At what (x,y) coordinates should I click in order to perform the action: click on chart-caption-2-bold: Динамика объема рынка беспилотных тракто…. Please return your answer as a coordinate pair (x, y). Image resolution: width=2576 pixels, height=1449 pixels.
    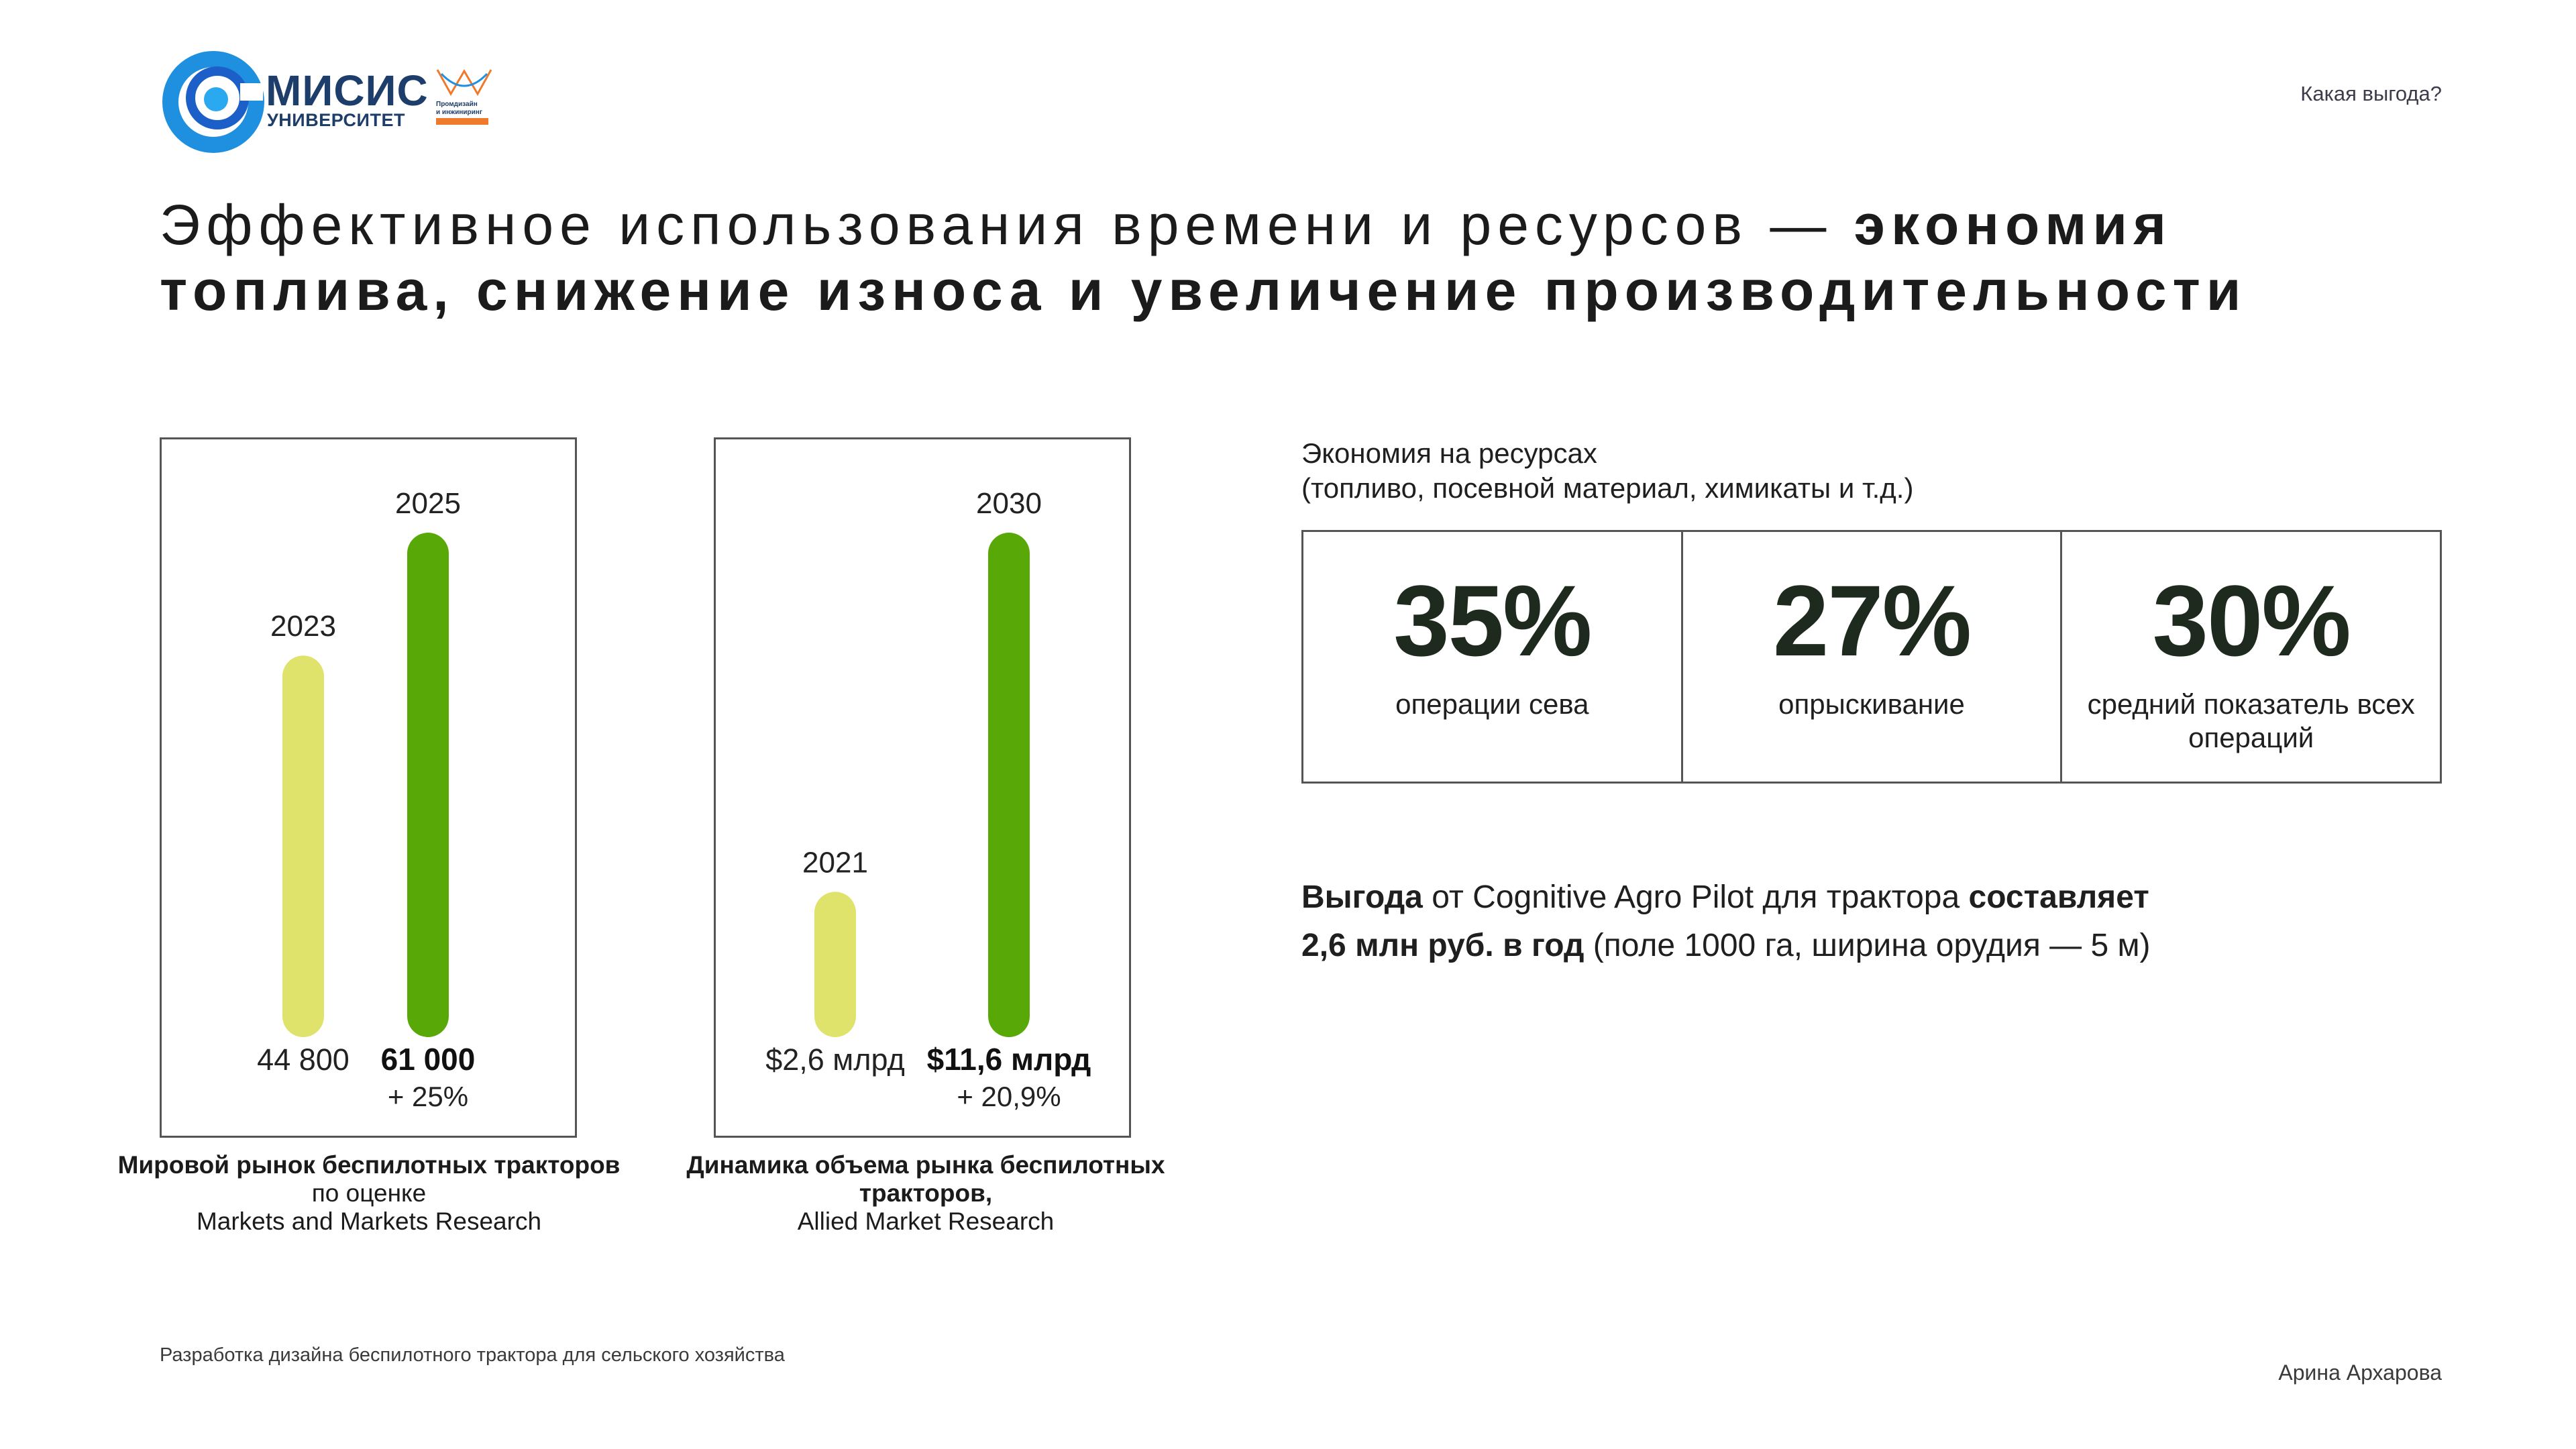
    Looking at the image, I should click on (925, 1179).